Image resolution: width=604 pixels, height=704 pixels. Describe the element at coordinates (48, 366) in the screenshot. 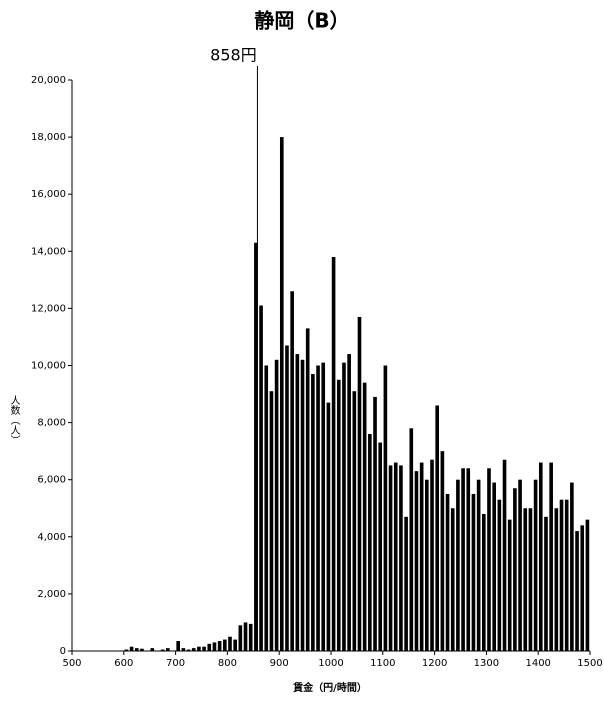

I see `y-tick-label: 10,000` at that location.